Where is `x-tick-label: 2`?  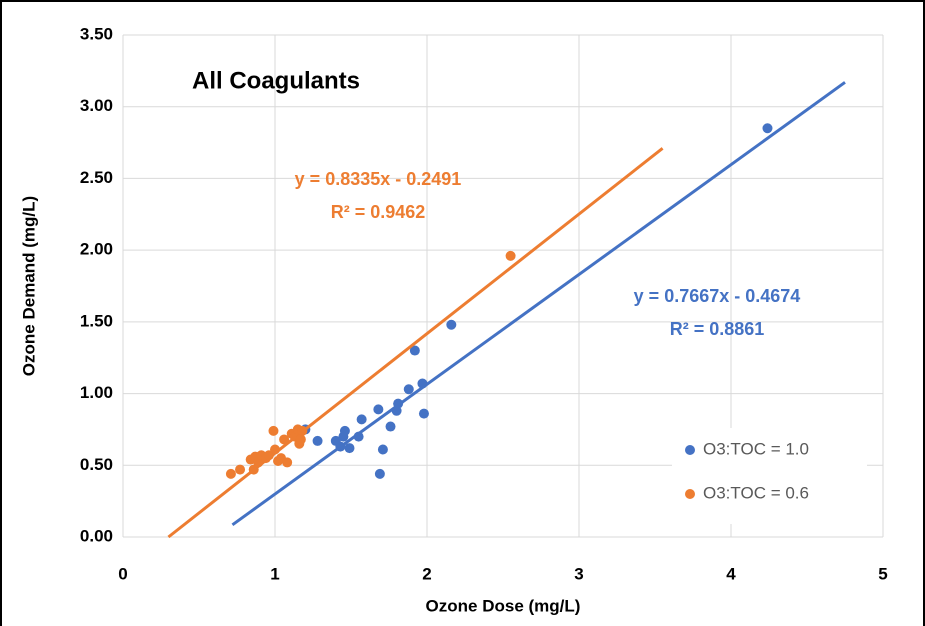
x-tick-label: 2 is located at coordinates (426, 573).